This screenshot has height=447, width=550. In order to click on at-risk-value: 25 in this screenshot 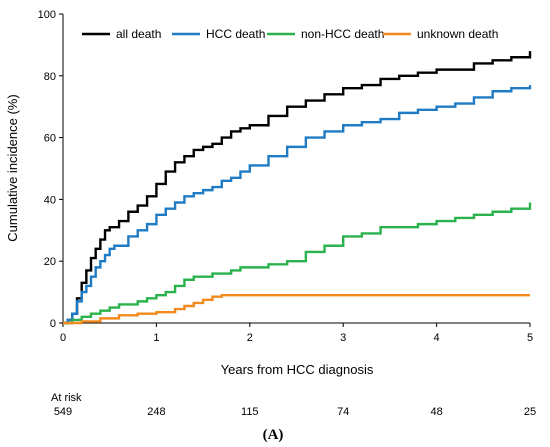, I will do `click(530, 412)`.